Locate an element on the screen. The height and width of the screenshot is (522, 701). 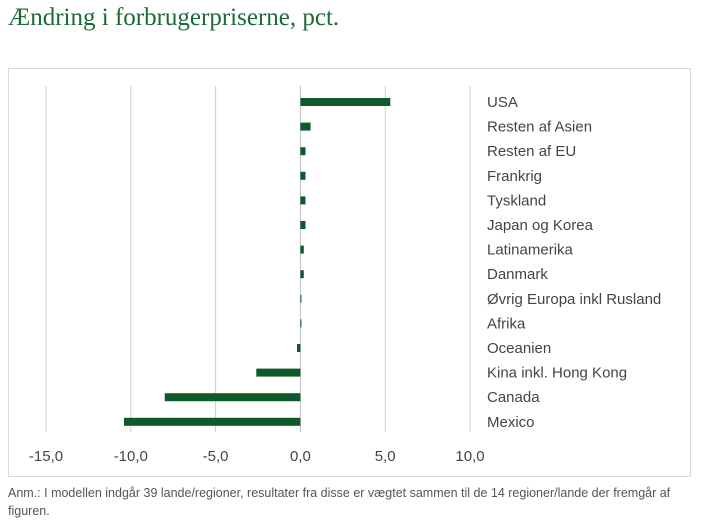
category-label: Resten af EU is located at coordinates (531, 151).